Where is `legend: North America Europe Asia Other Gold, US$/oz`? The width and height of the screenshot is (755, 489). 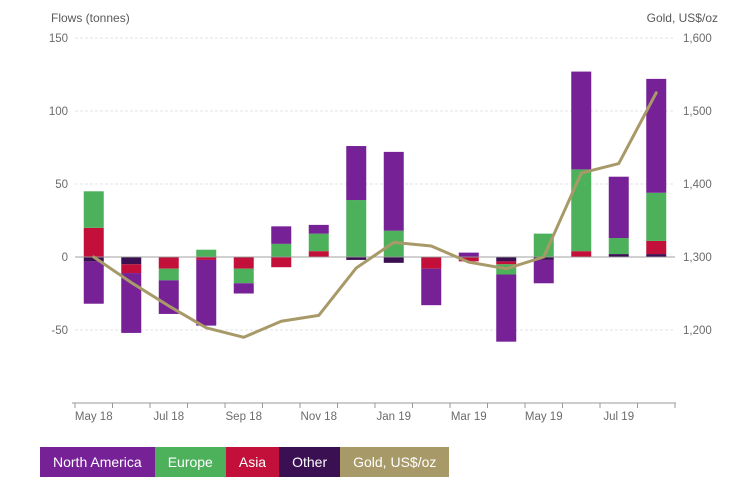 legend: North America Europe Asia Other Gold, US$/oz is located at coordinates (245, 462).